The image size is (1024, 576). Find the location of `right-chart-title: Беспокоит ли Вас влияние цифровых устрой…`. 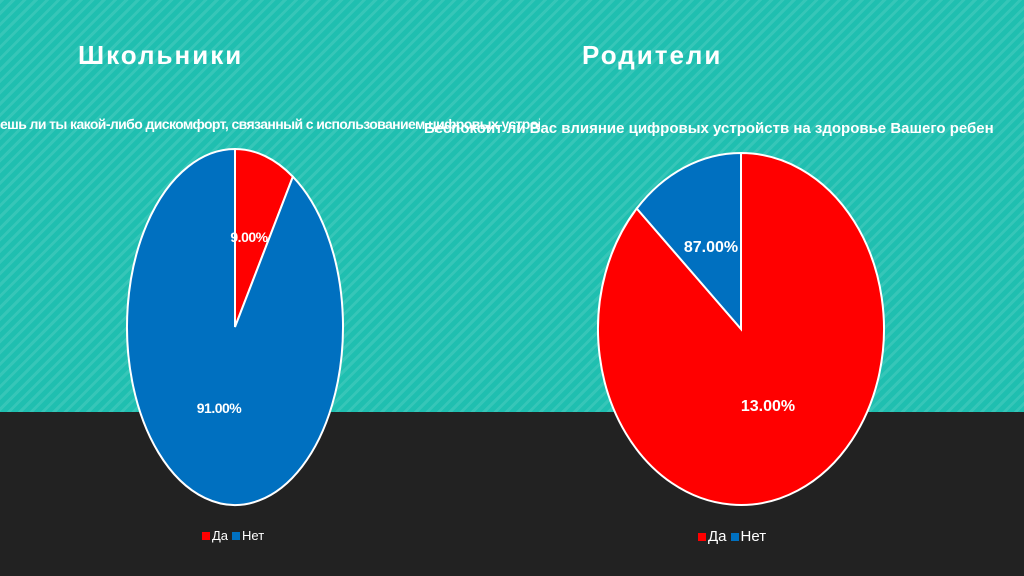

right-chart-title: Беспокоит ли Вас влияние цифровых устрой… is located at coordinates (709, 128).